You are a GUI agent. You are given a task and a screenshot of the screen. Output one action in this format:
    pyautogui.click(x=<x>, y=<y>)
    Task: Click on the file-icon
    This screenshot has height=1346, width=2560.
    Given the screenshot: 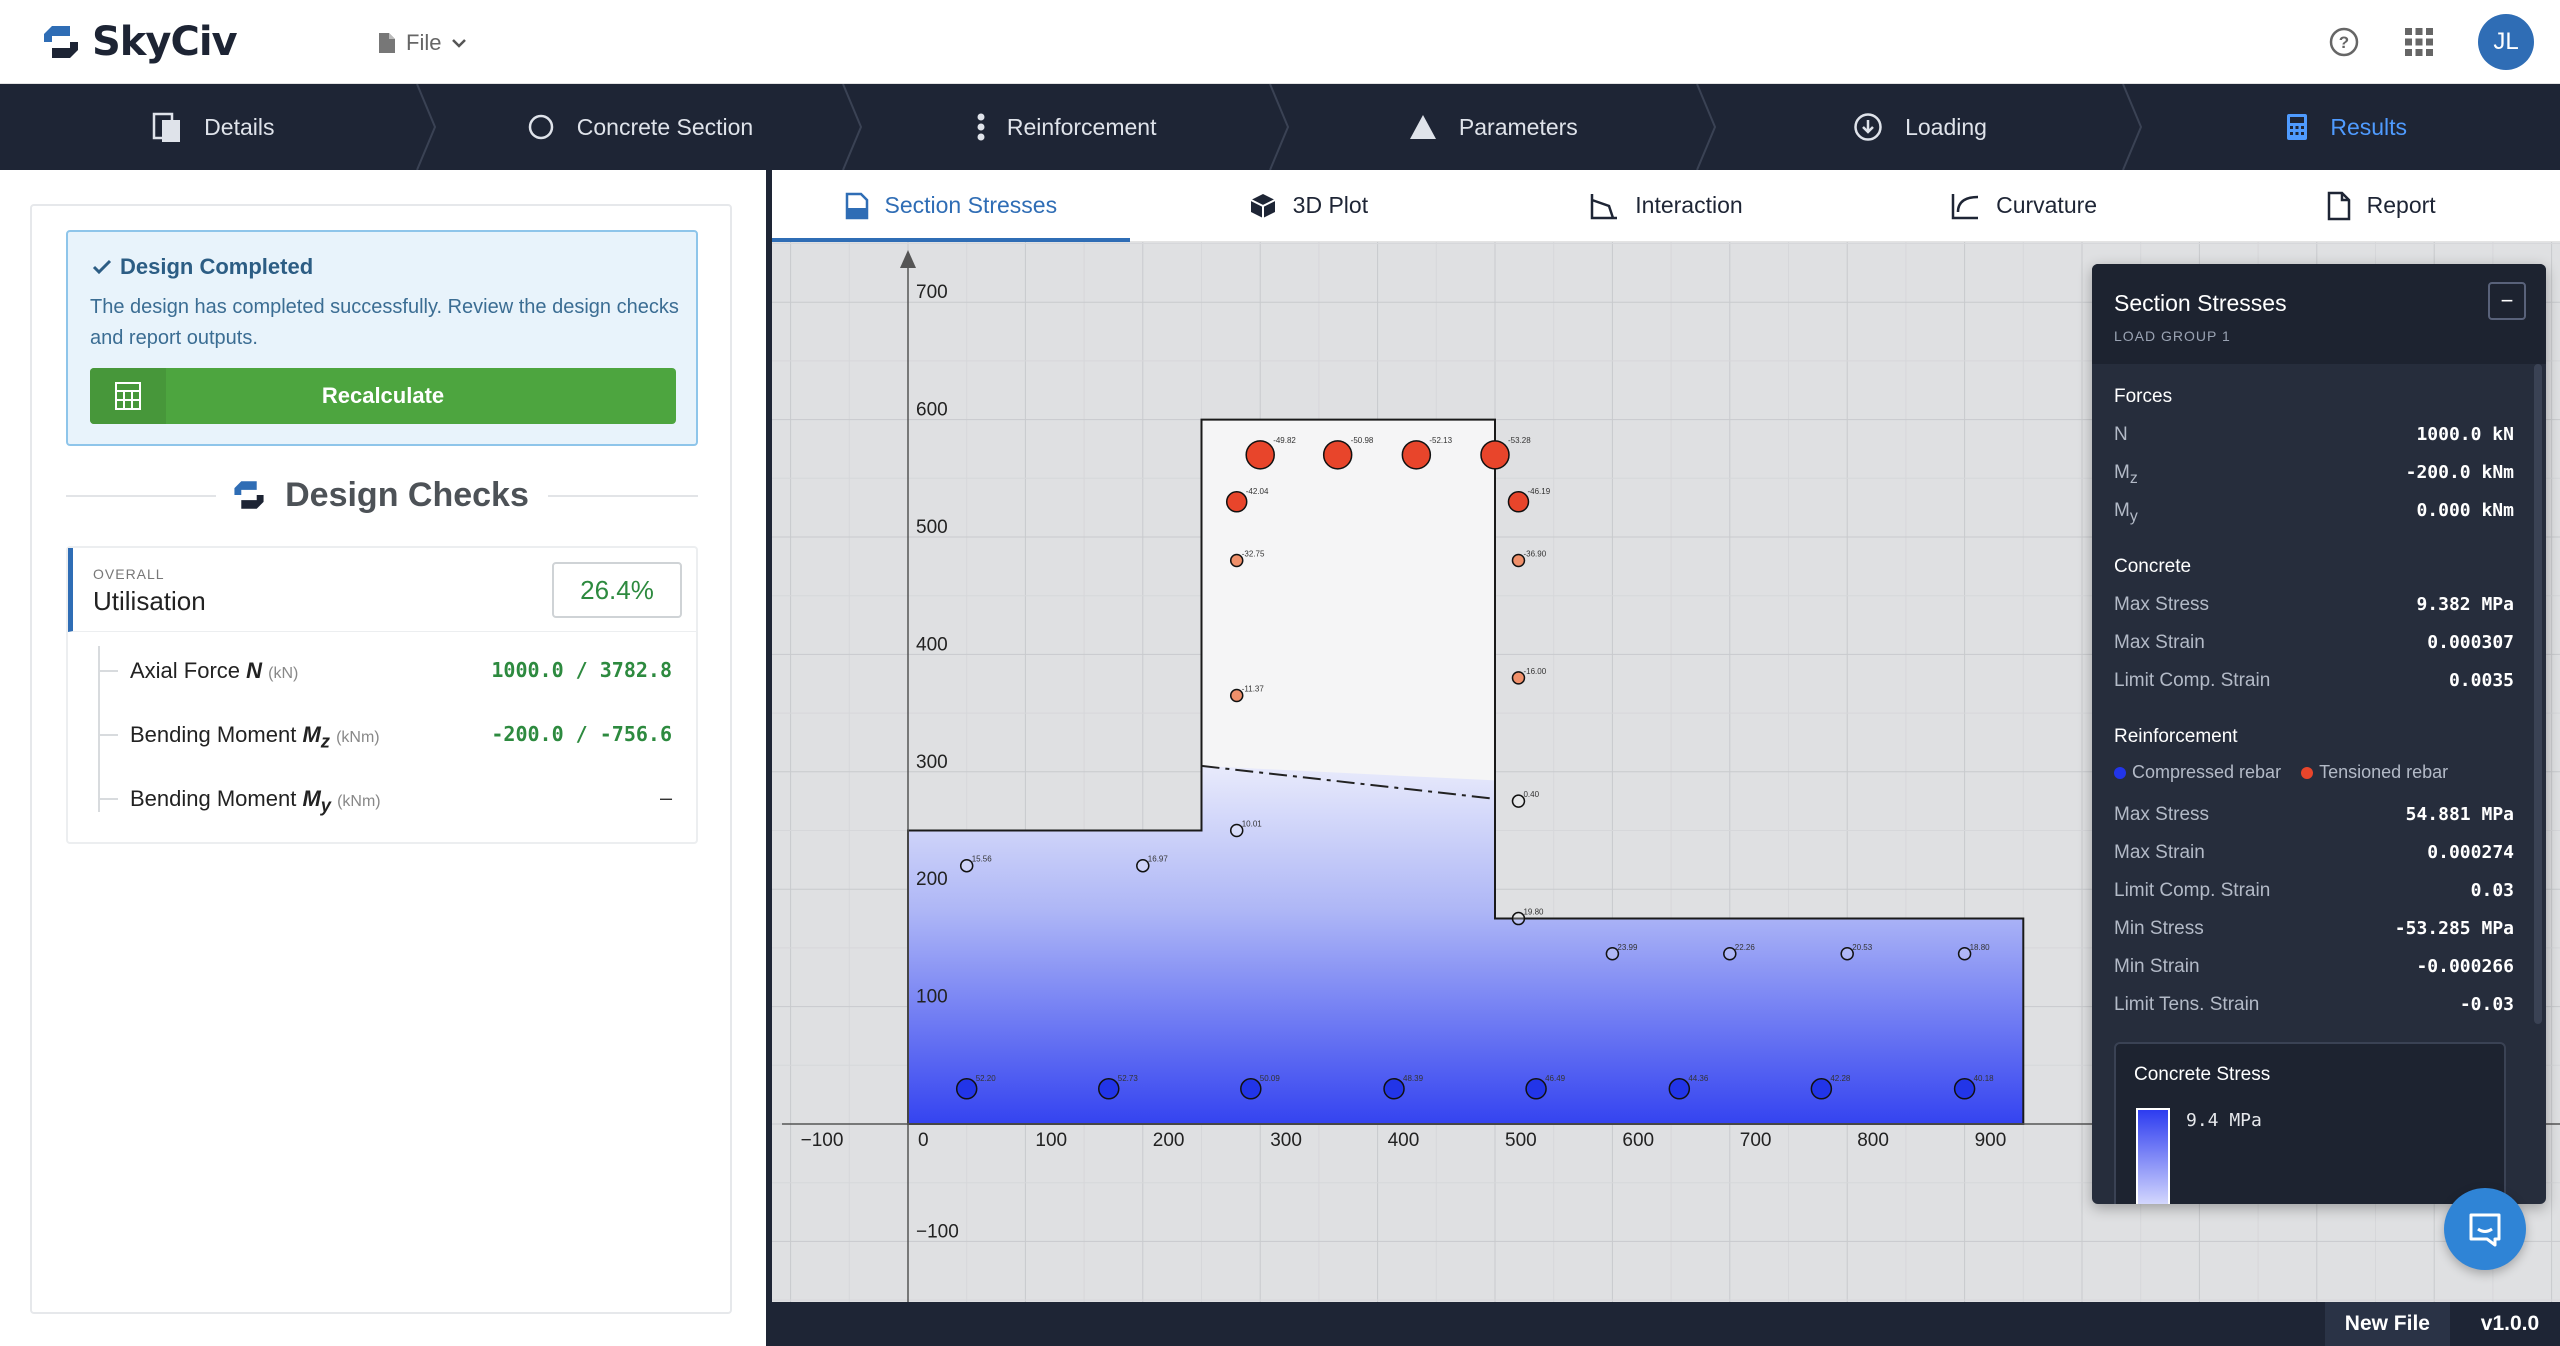 What is the action you would take?
    pyautogui.click(x=387, y=43)
    